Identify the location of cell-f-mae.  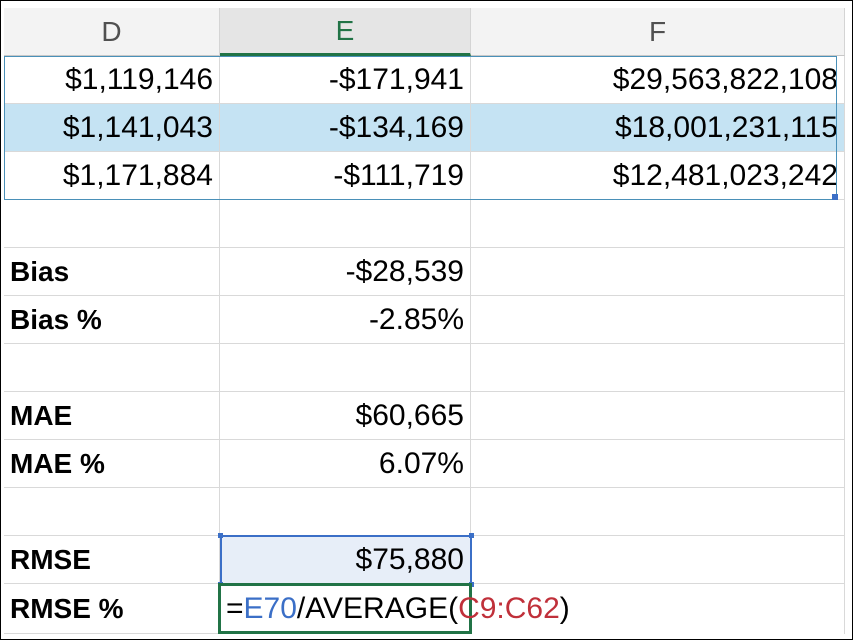
(658, 416).